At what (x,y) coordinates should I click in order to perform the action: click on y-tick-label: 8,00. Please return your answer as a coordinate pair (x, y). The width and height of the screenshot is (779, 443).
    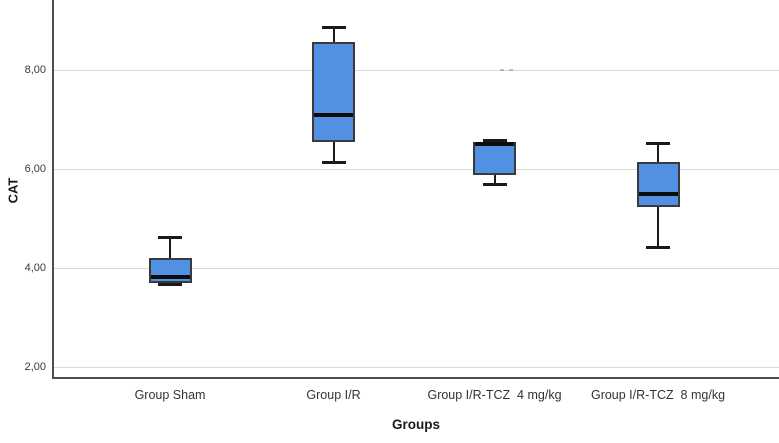
    Looking at the image, I should click on (35, 70).